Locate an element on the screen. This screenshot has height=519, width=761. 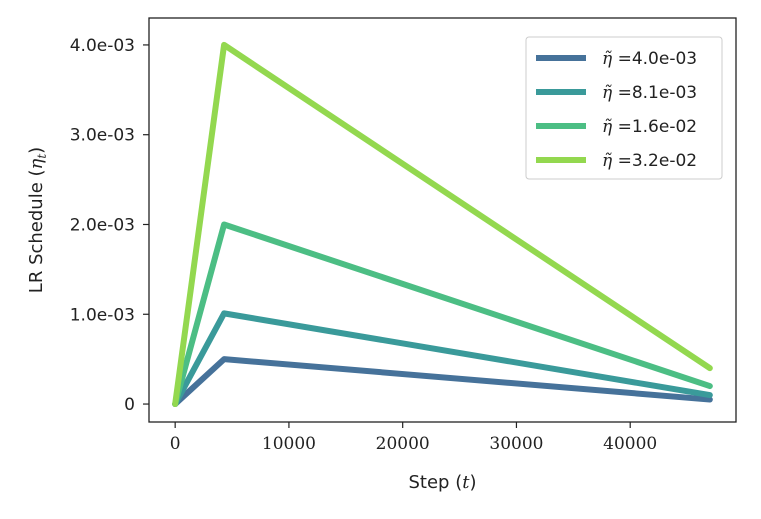
y-tick-label-5: 4.0e-03 is located at coordinates (102, 46).